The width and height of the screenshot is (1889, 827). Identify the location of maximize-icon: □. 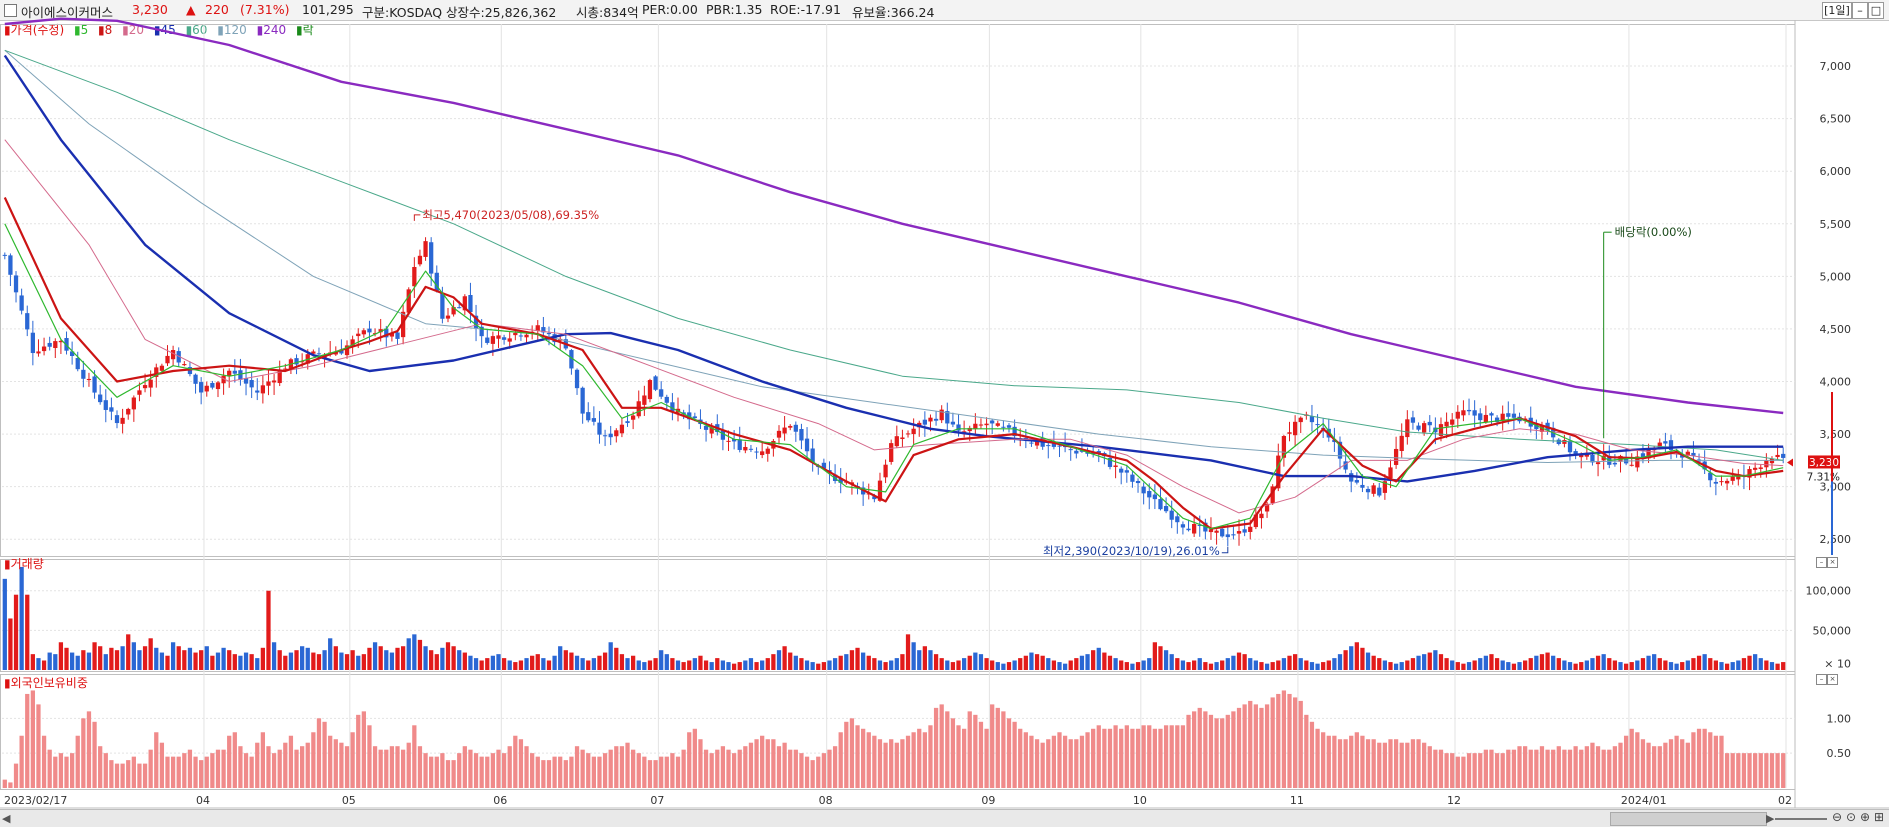
(1876, 10).